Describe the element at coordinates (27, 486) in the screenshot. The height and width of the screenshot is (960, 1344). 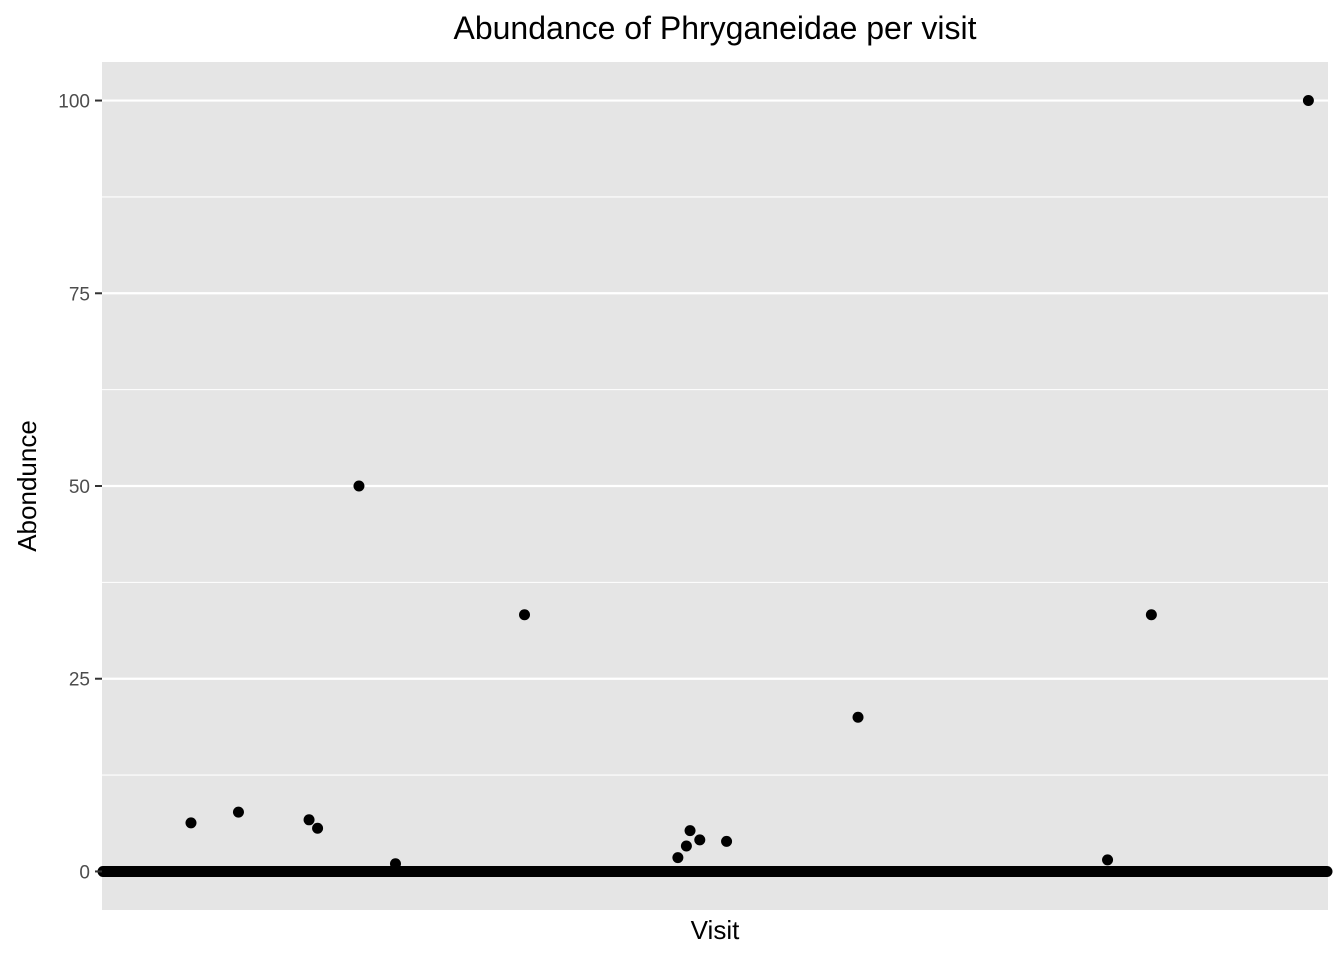
I see `y-axis-title: Abondunce` at that location.